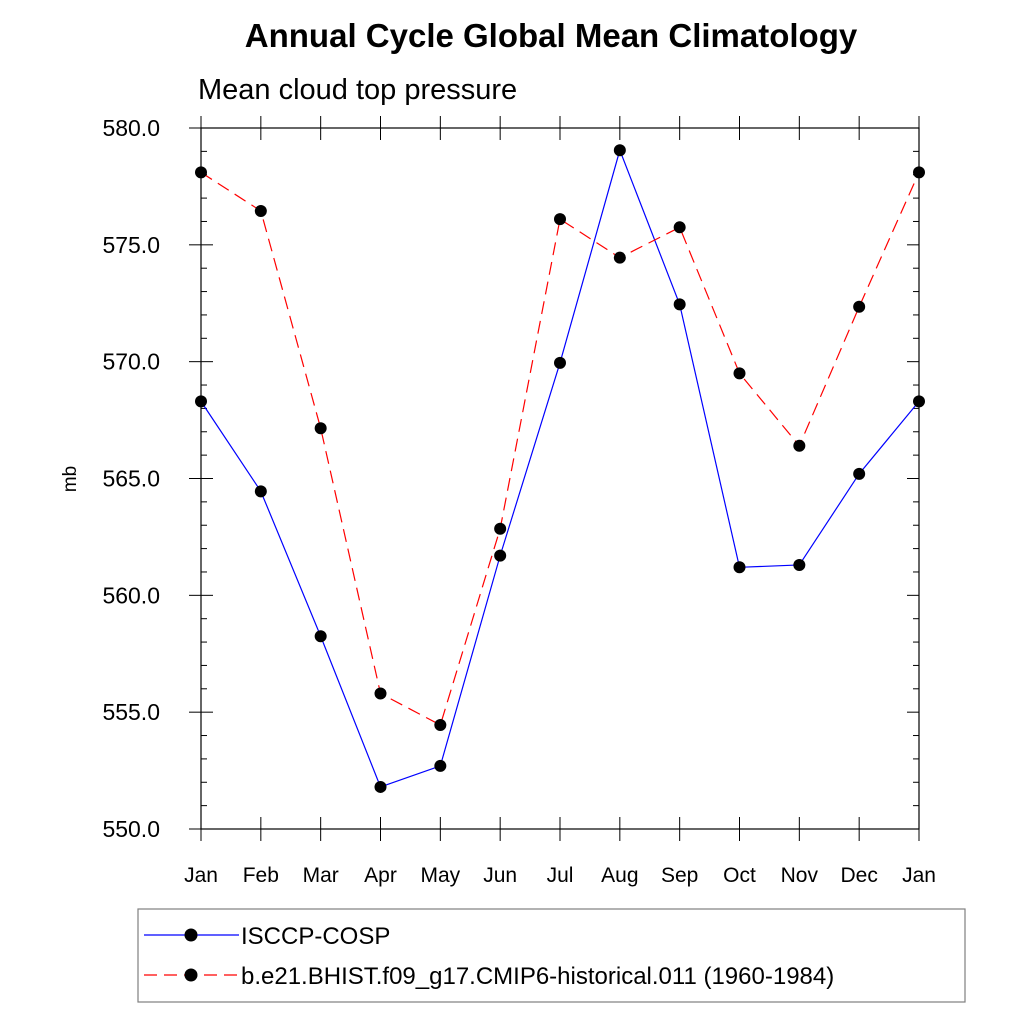  What do you see at coordinates (131, 245) in the screenshot?
I see `y-tick-label: 575.0` at bounding box center [131, 245].